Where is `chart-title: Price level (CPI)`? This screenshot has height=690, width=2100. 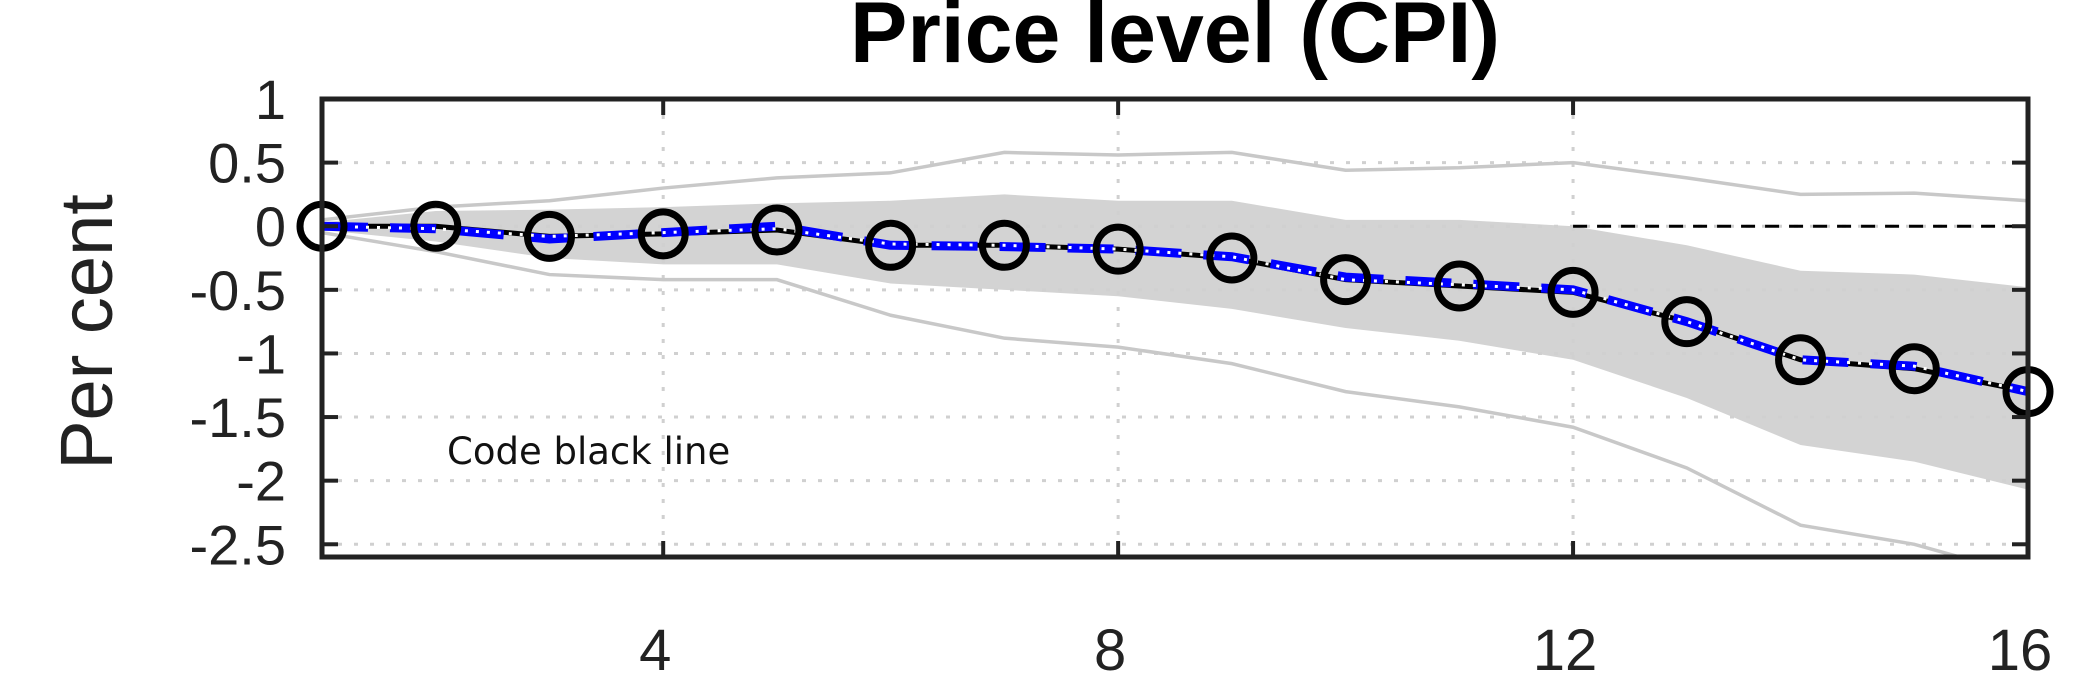
chart-title: Price level (CPI) is located at coordinates (1175, 40).